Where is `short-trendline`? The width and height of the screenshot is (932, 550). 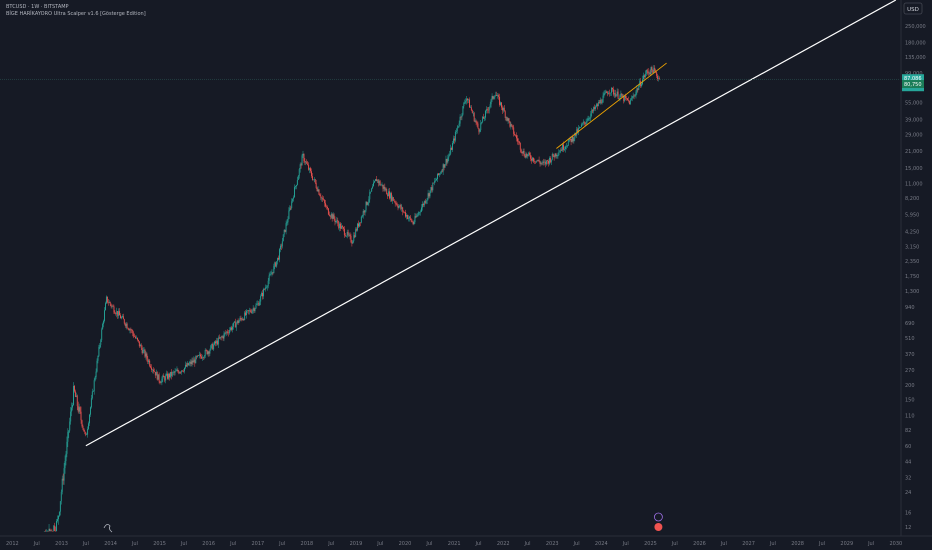 short-trendline is located at coordinates (611, 105).